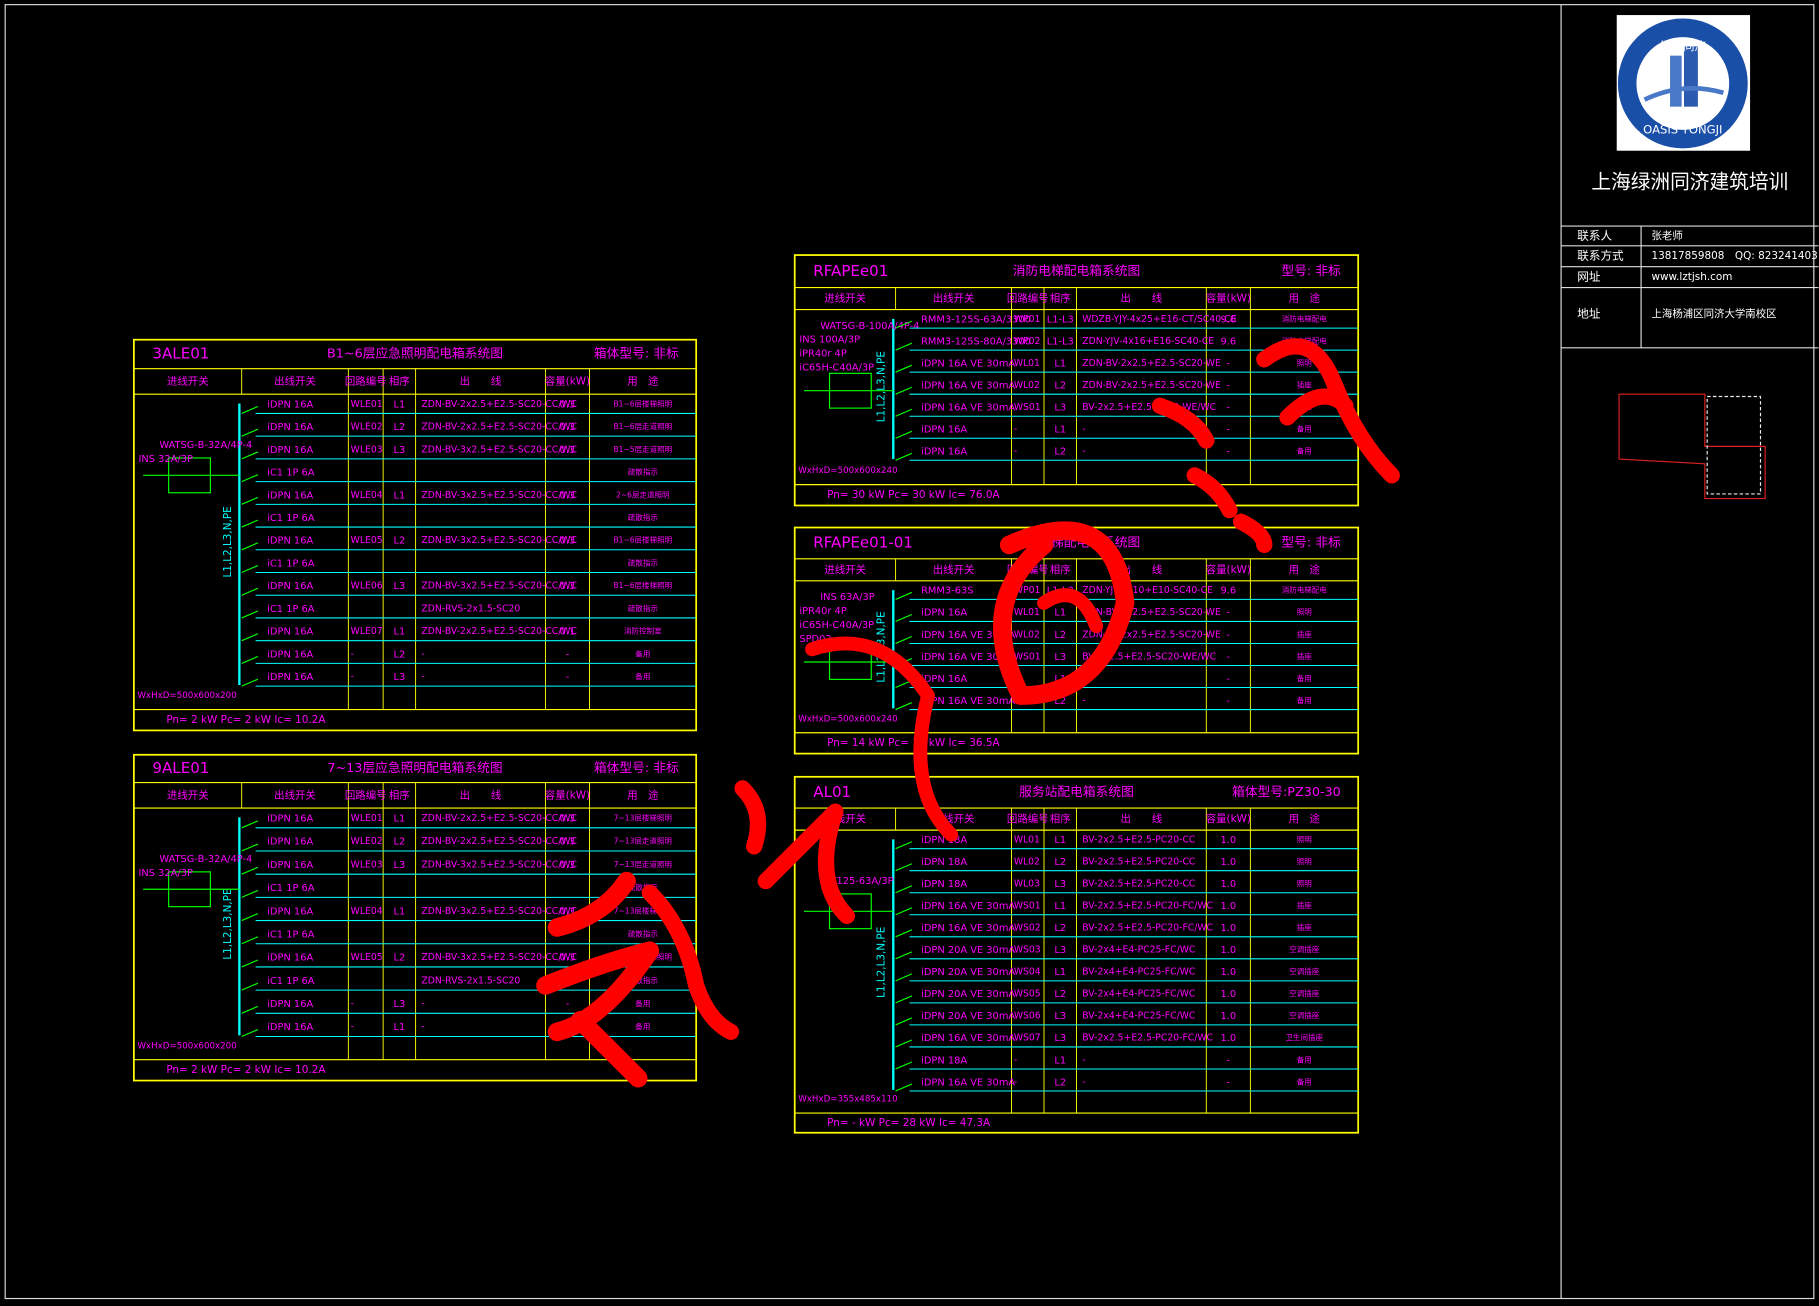  Describe the element at coordinates (367, 818) in the screenshot. I see `cell: WLE01` at that location.